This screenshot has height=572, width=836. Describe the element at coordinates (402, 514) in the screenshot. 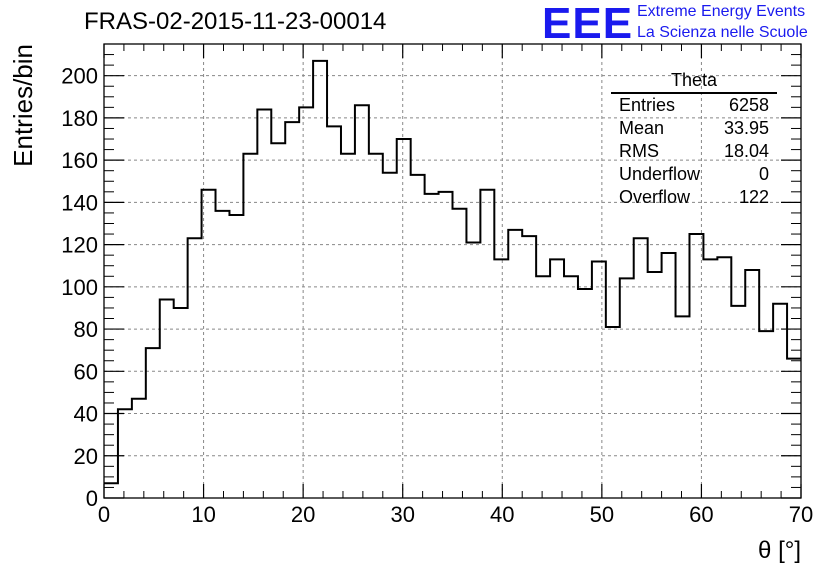

I see `x-tick-label: 30` at that location.